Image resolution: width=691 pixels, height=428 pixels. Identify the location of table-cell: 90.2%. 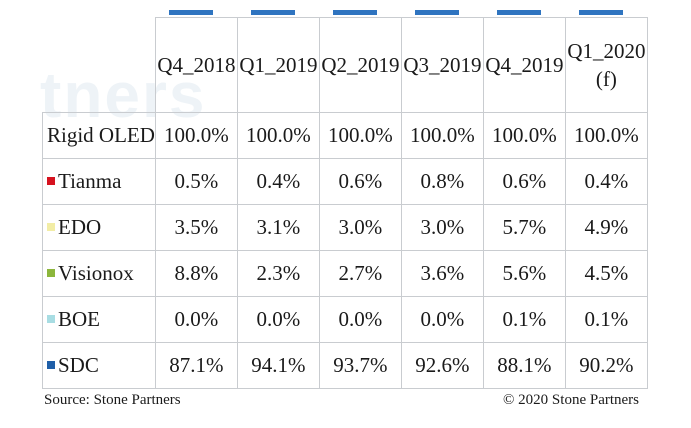
(606, 365).